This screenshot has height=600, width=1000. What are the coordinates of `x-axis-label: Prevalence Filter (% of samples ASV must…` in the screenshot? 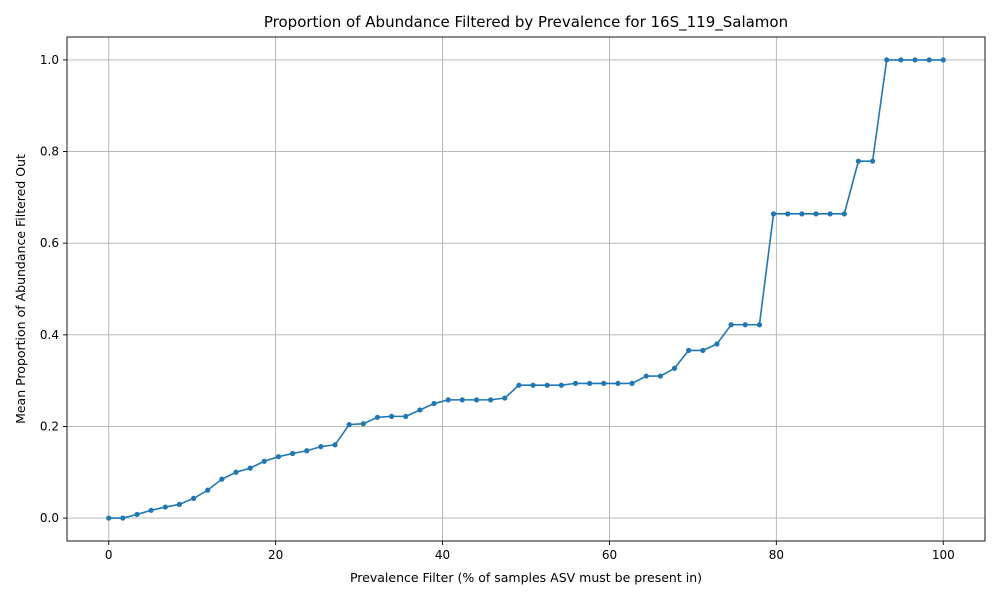 It's located at (526, 577).